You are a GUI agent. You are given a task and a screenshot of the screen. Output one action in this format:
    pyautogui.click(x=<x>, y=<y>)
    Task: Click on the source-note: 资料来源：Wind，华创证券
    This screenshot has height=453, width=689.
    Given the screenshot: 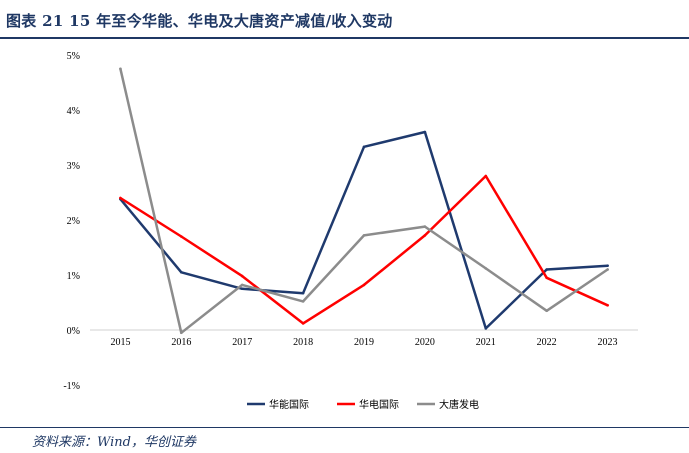 What is the action you would take?
    pyautogui.click(x=114, y=442)
    